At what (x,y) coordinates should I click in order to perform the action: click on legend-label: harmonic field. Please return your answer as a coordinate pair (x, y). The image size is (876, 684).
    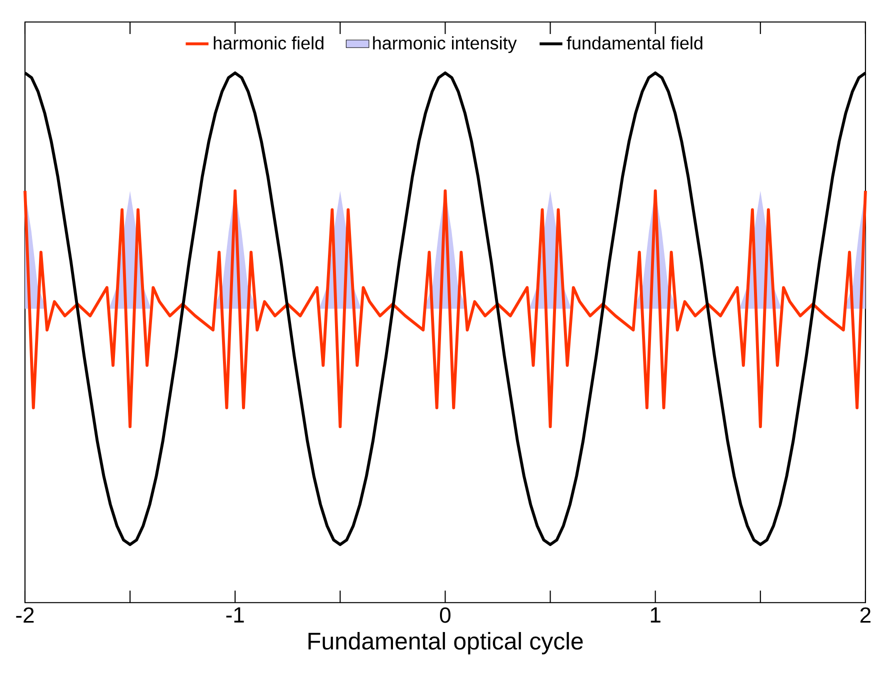
    Looking at the image, I should click on (269, 43).